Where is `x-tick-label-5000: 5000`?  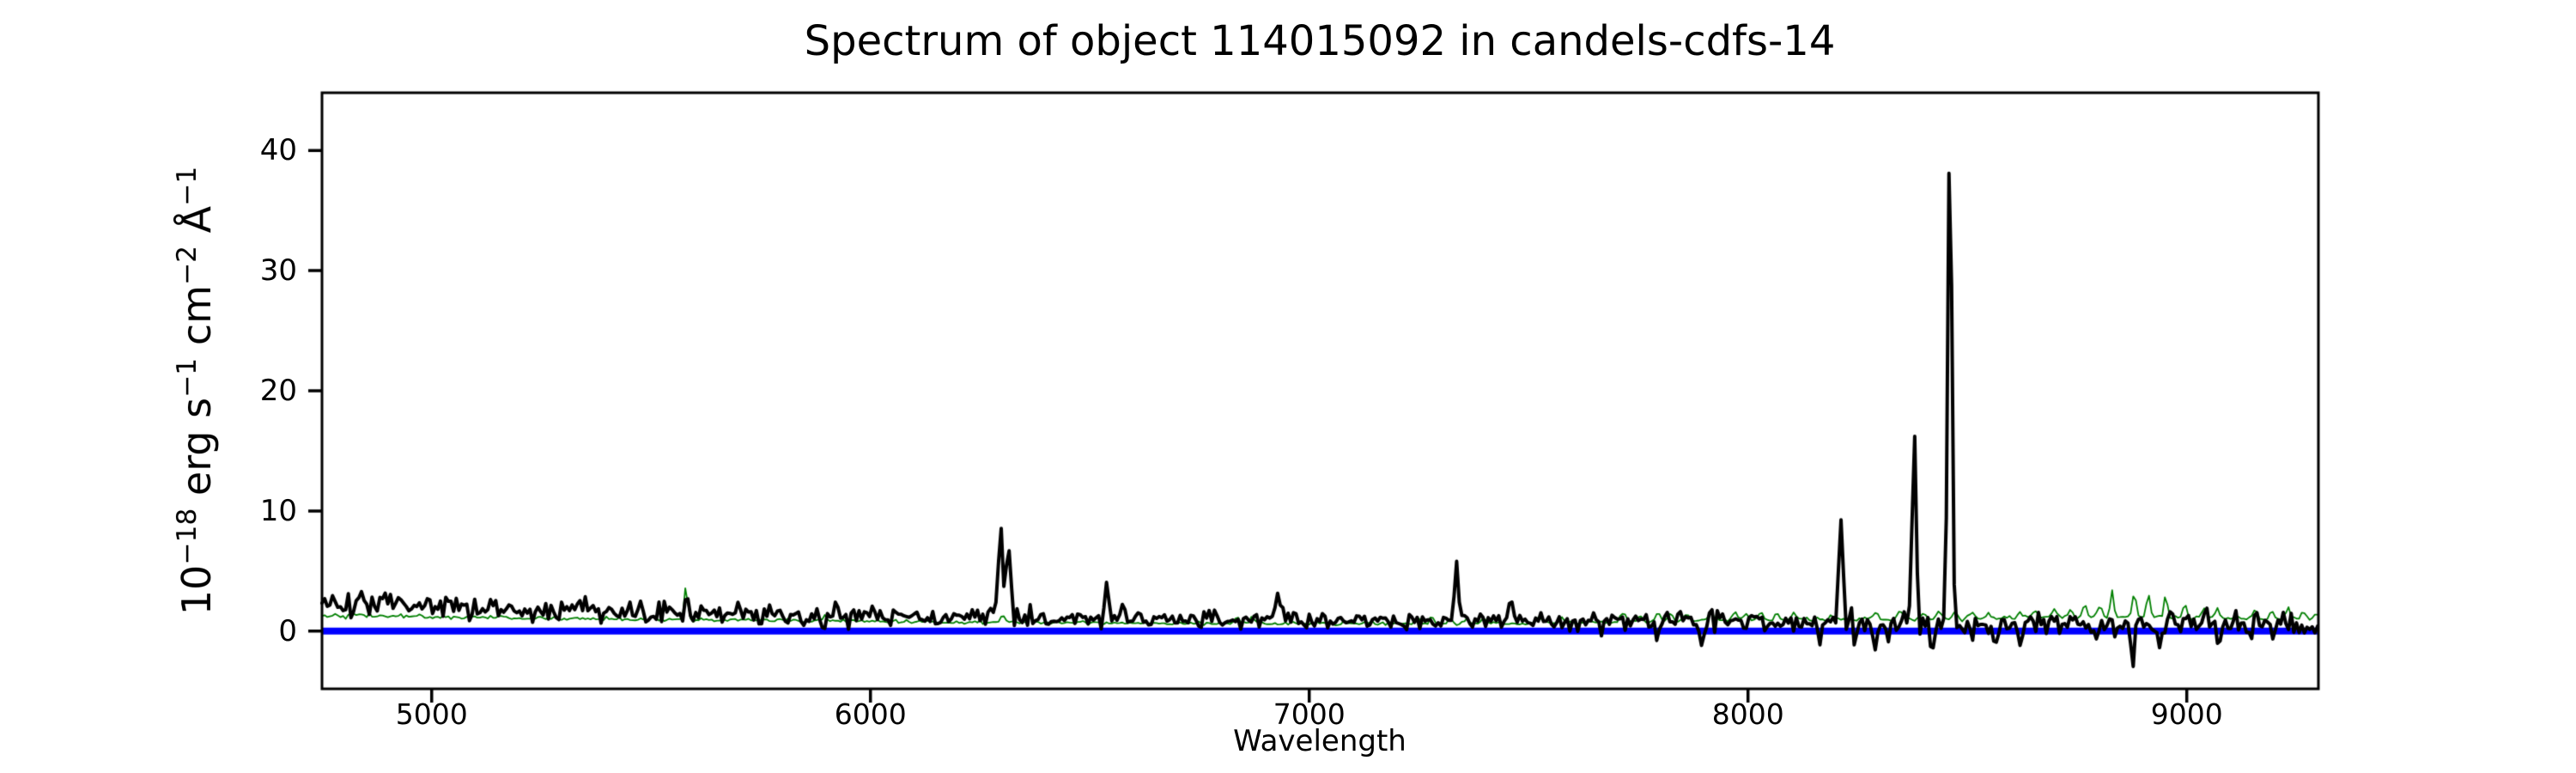 x-tick-label-5000: 5000 is located at coordinates (431, 714).